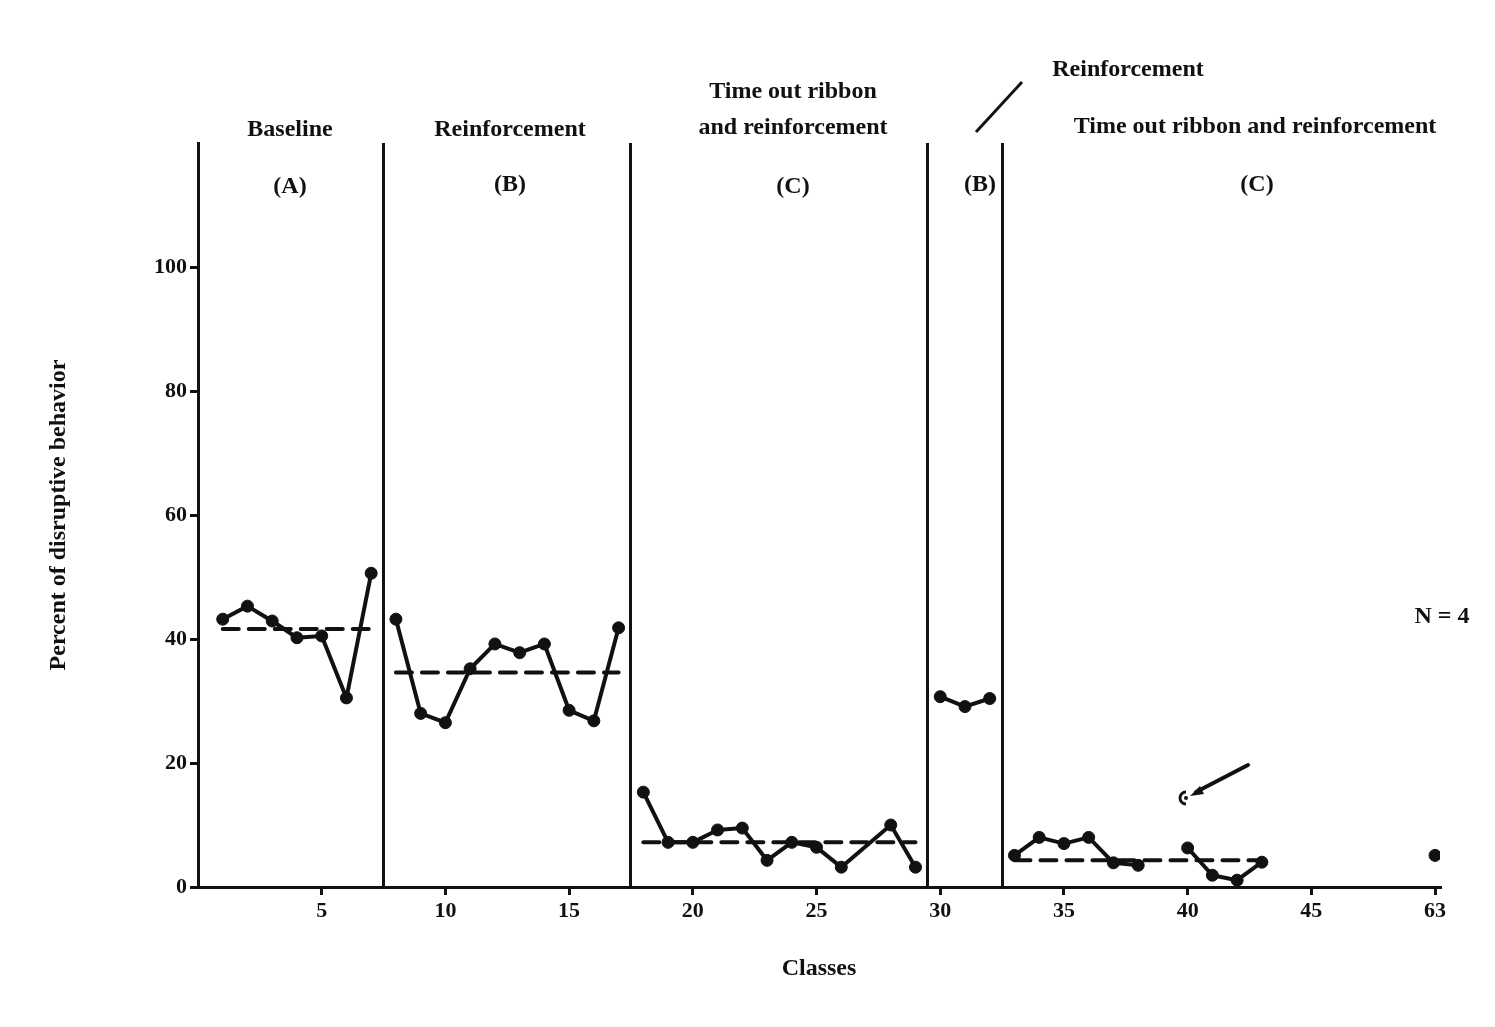 This screenshot has width=1495, height=1027. I want to click on x-tick-label: 10, so click(445, 909).